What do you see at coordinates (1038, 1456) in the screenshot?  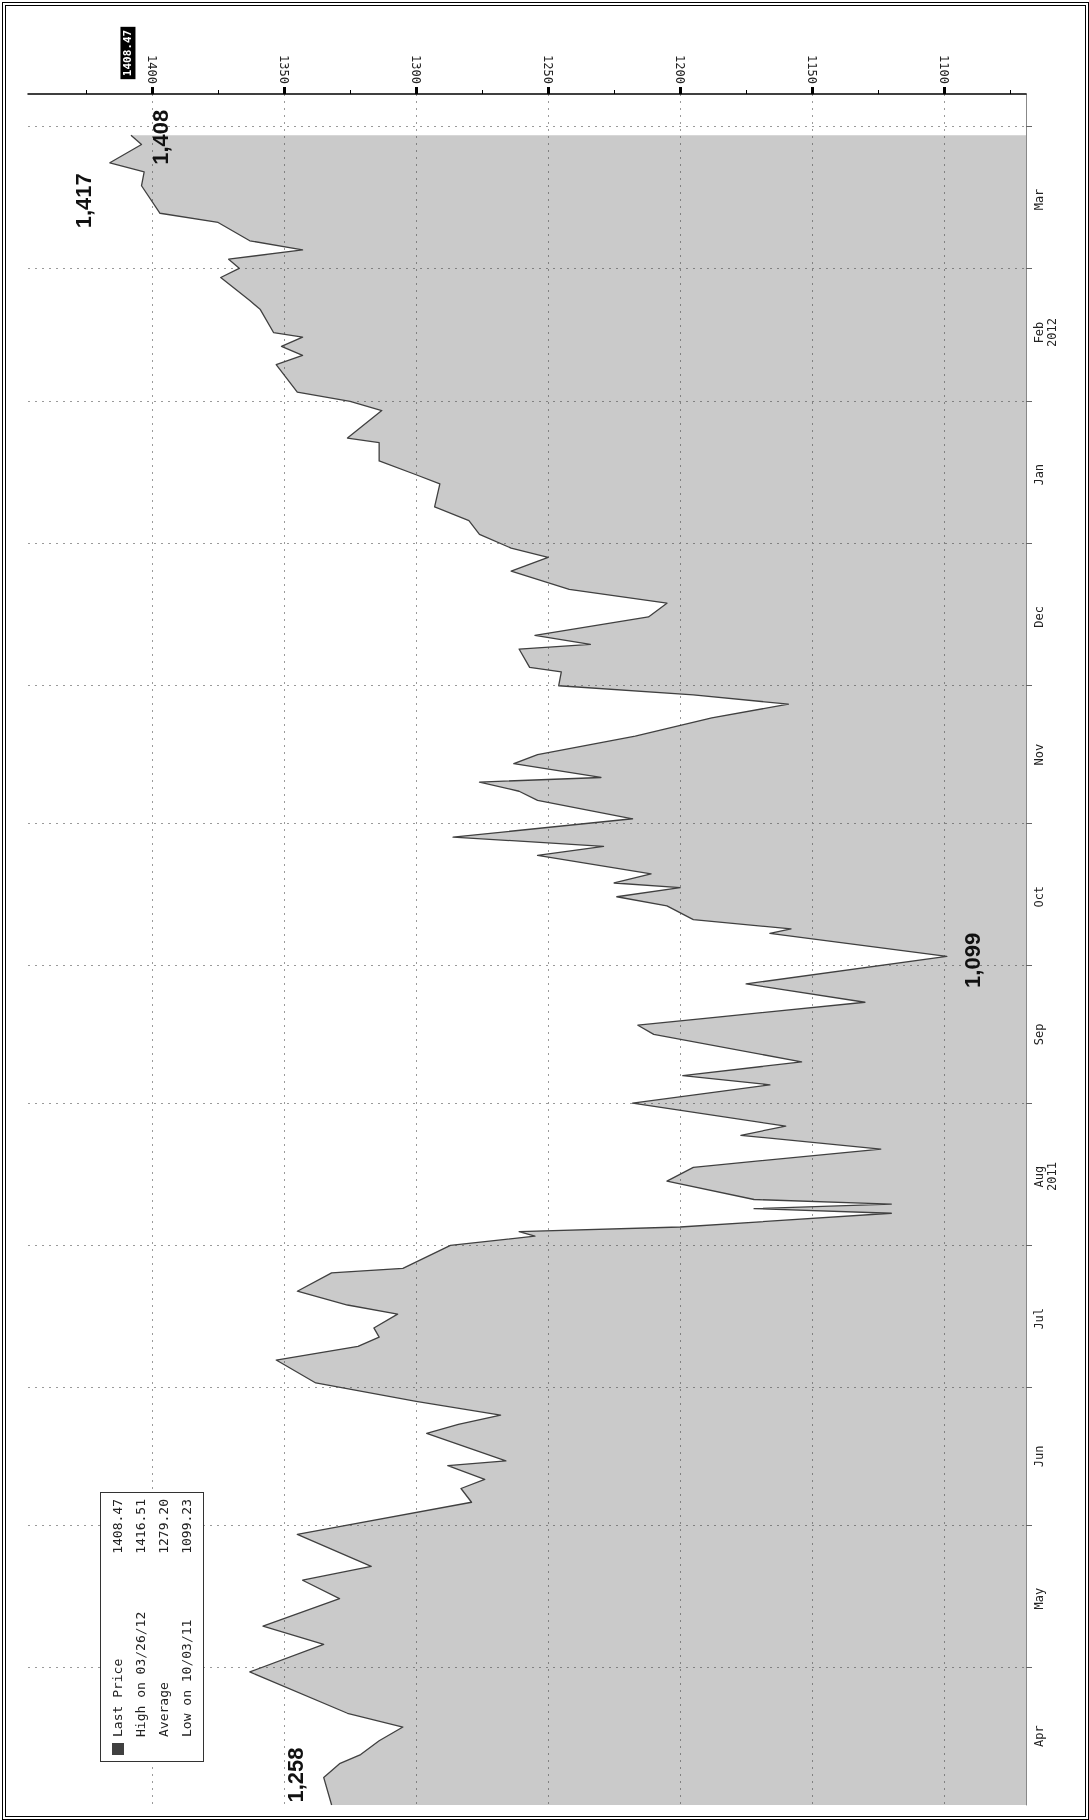 I see `y-tick-label: Jun` at bounding box center [1038, 1456].